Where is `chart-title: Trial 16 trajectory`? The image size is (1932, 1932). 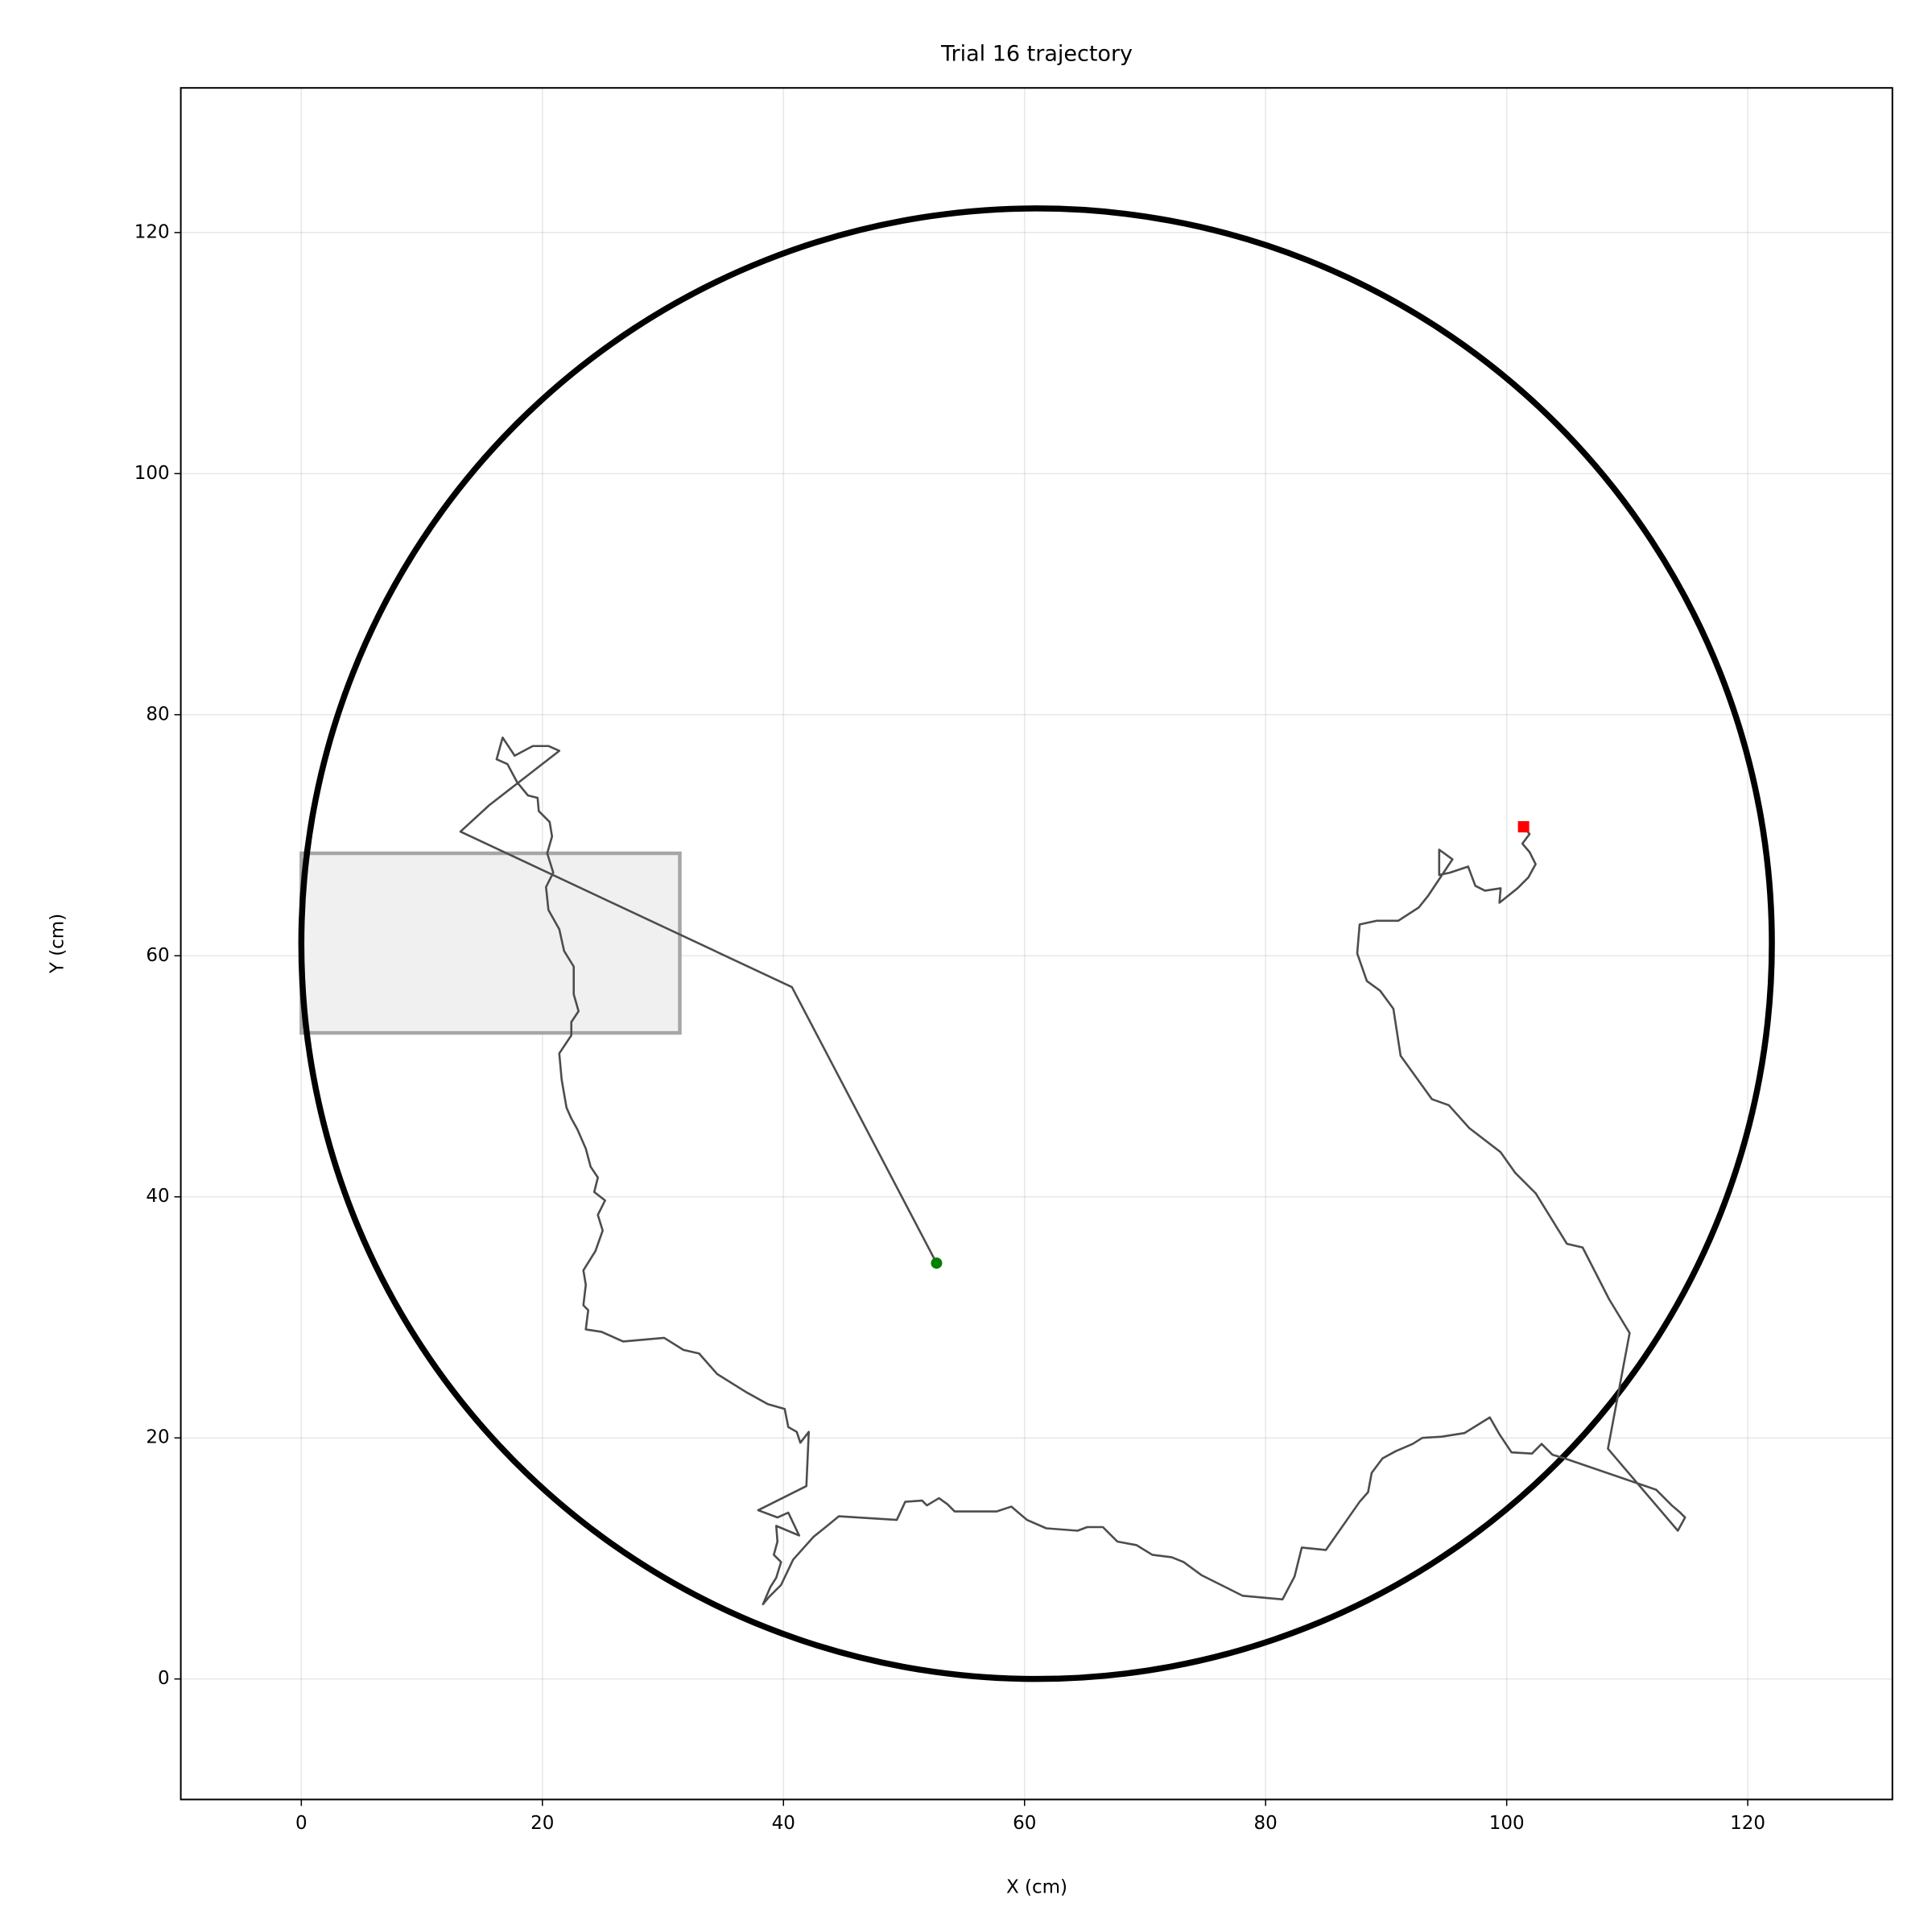 chart-title: Trial 16 trajectory is located at coordinates (1036, 54).